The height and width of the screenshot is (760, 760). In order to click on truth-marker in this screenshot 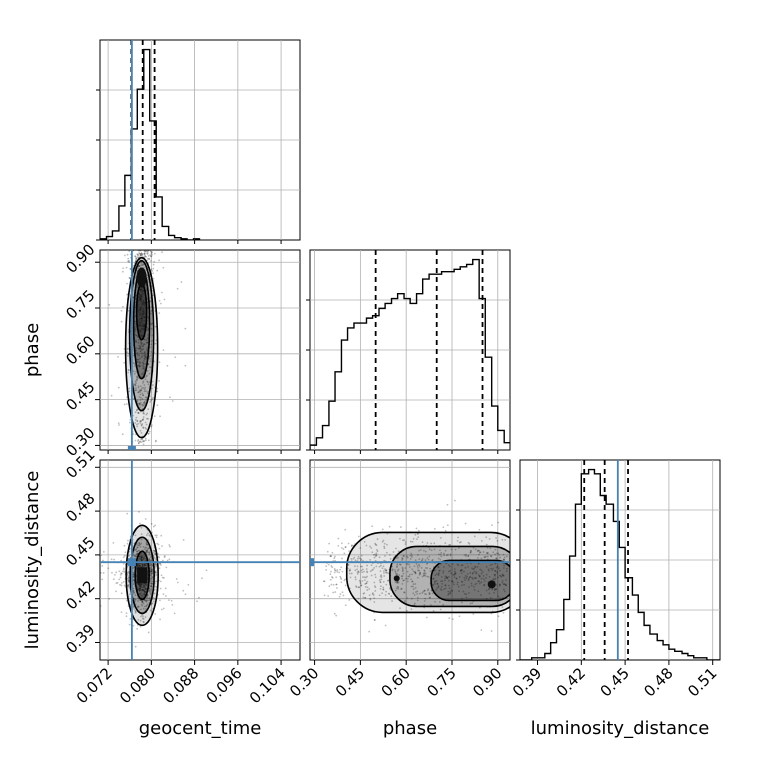, I will do `click(131, 562)`.